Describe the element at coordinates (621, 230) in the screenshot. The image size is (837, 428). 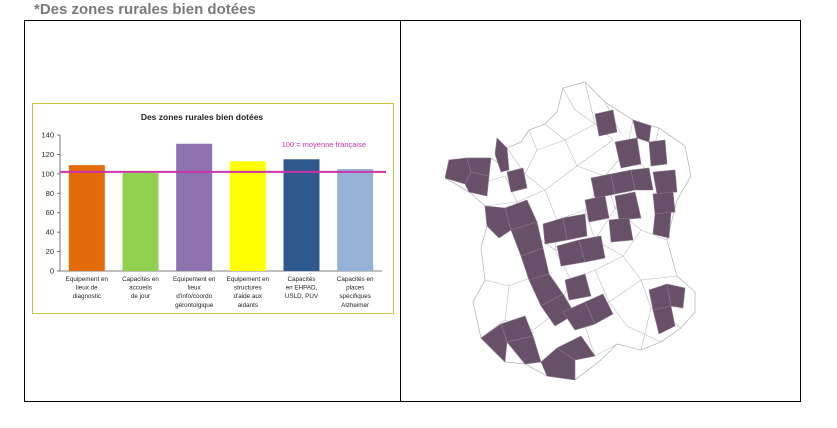
I see `region-saone-loire` at that location.